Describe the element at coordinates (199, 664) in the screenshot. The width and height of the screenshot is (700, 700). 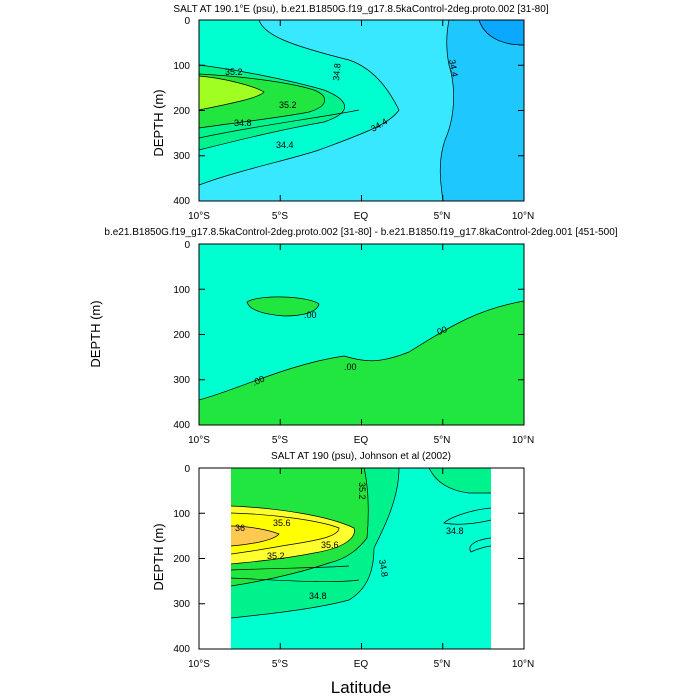
I see `panel-3-xtick-0: 10°S` at that location.